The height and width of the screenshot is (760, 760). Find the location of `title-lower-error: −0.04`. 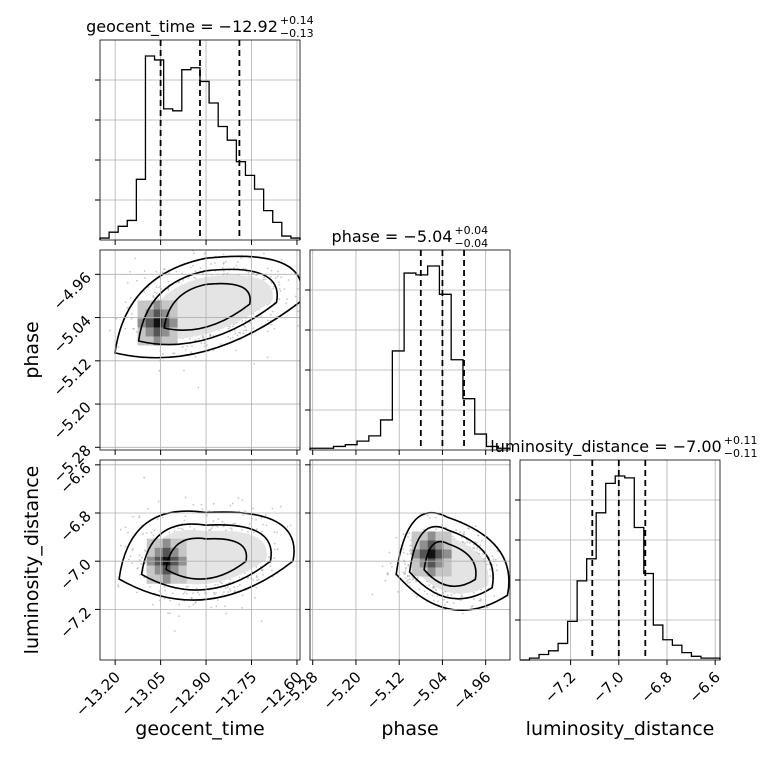

title-lower-error: −0.04 is located at coordinates (471, 243).